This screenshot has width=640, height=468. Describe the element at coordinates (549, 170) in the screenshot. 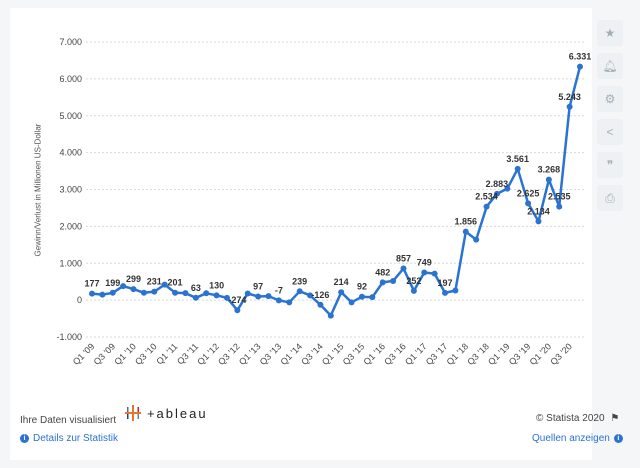

I see `data-label: 3.268` at that location.